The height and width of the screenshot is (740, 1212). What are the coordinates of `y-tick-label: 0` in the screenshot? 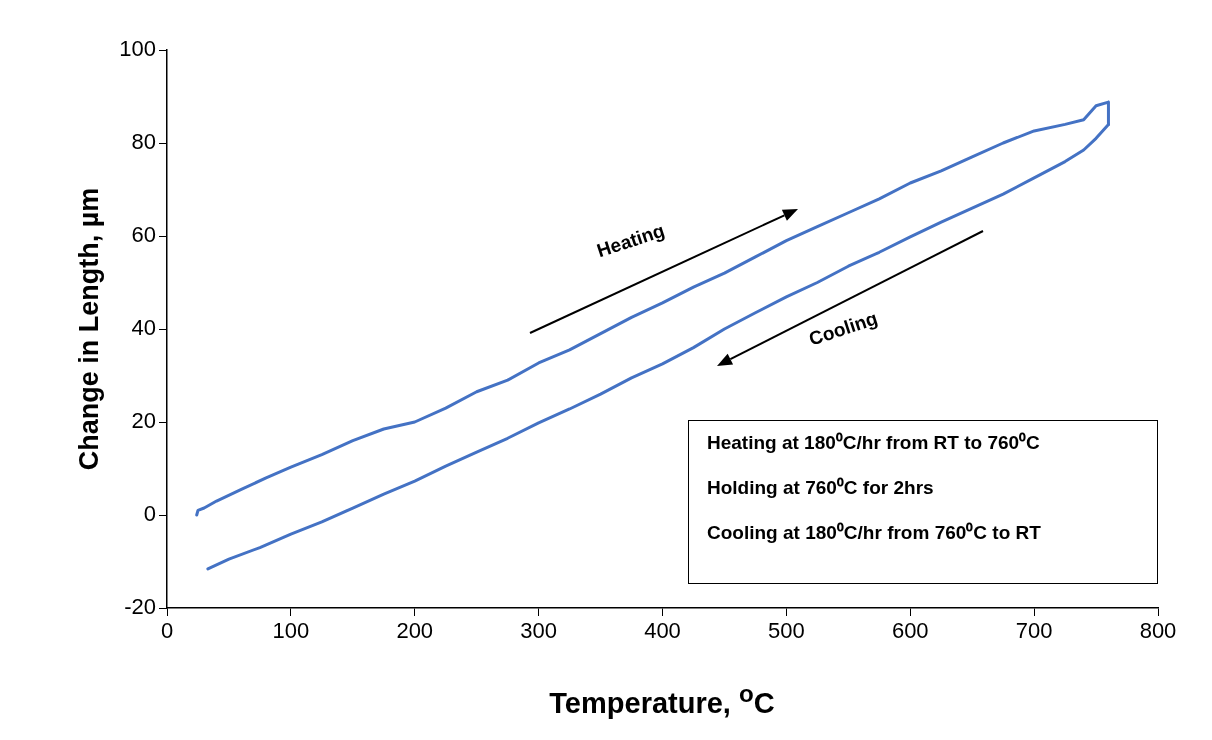 It's located at (149, 514).